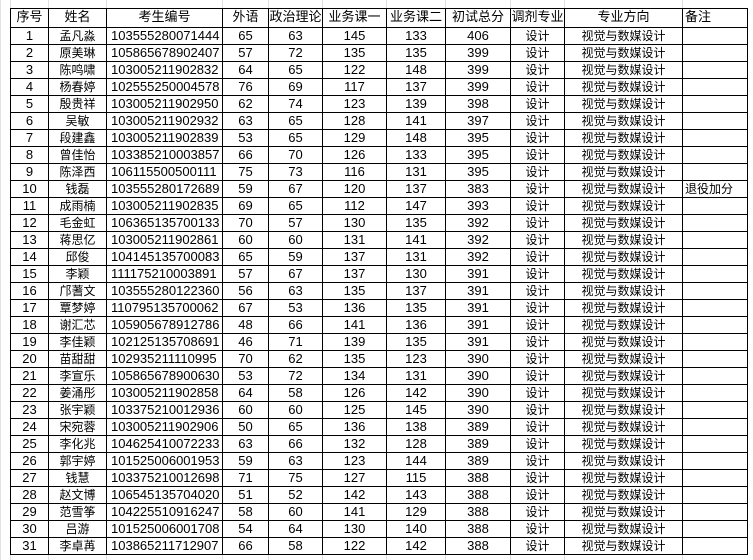 The height and width of the screenshot is (560, 753). I want to click on cell-course-1: 142, so click(354, 495).